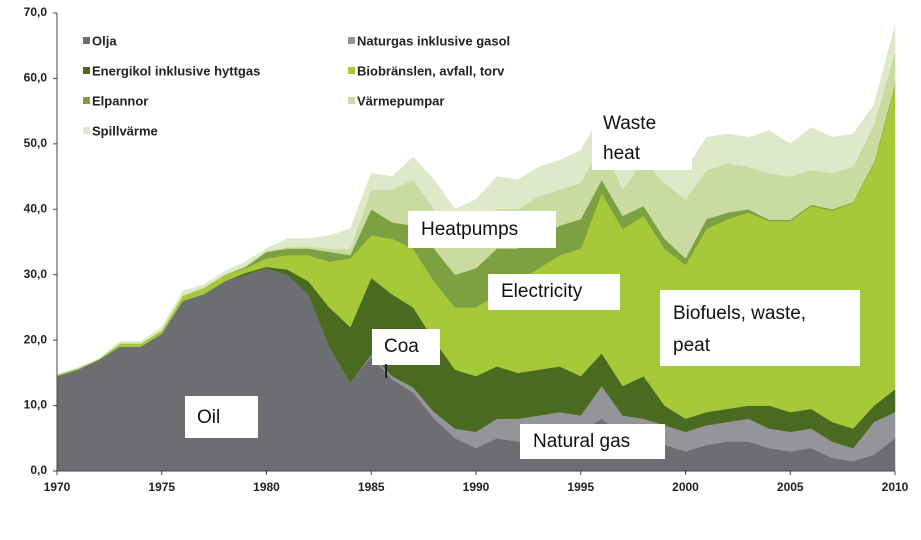 This screenshot has width=921, height=540. What do you see at coordinates (125, 130) in the screenshot?
I see `legend-label: Spillvärme` at bounding box center [125, 130].